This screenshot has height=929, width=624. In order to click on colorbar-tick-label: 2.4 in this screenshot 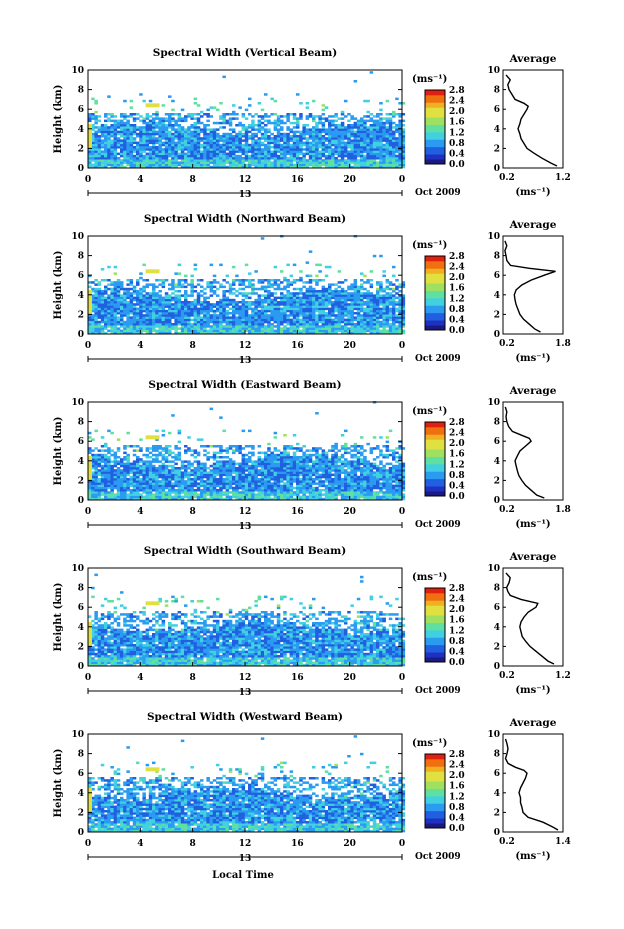, I will do `click(457, 268)`.